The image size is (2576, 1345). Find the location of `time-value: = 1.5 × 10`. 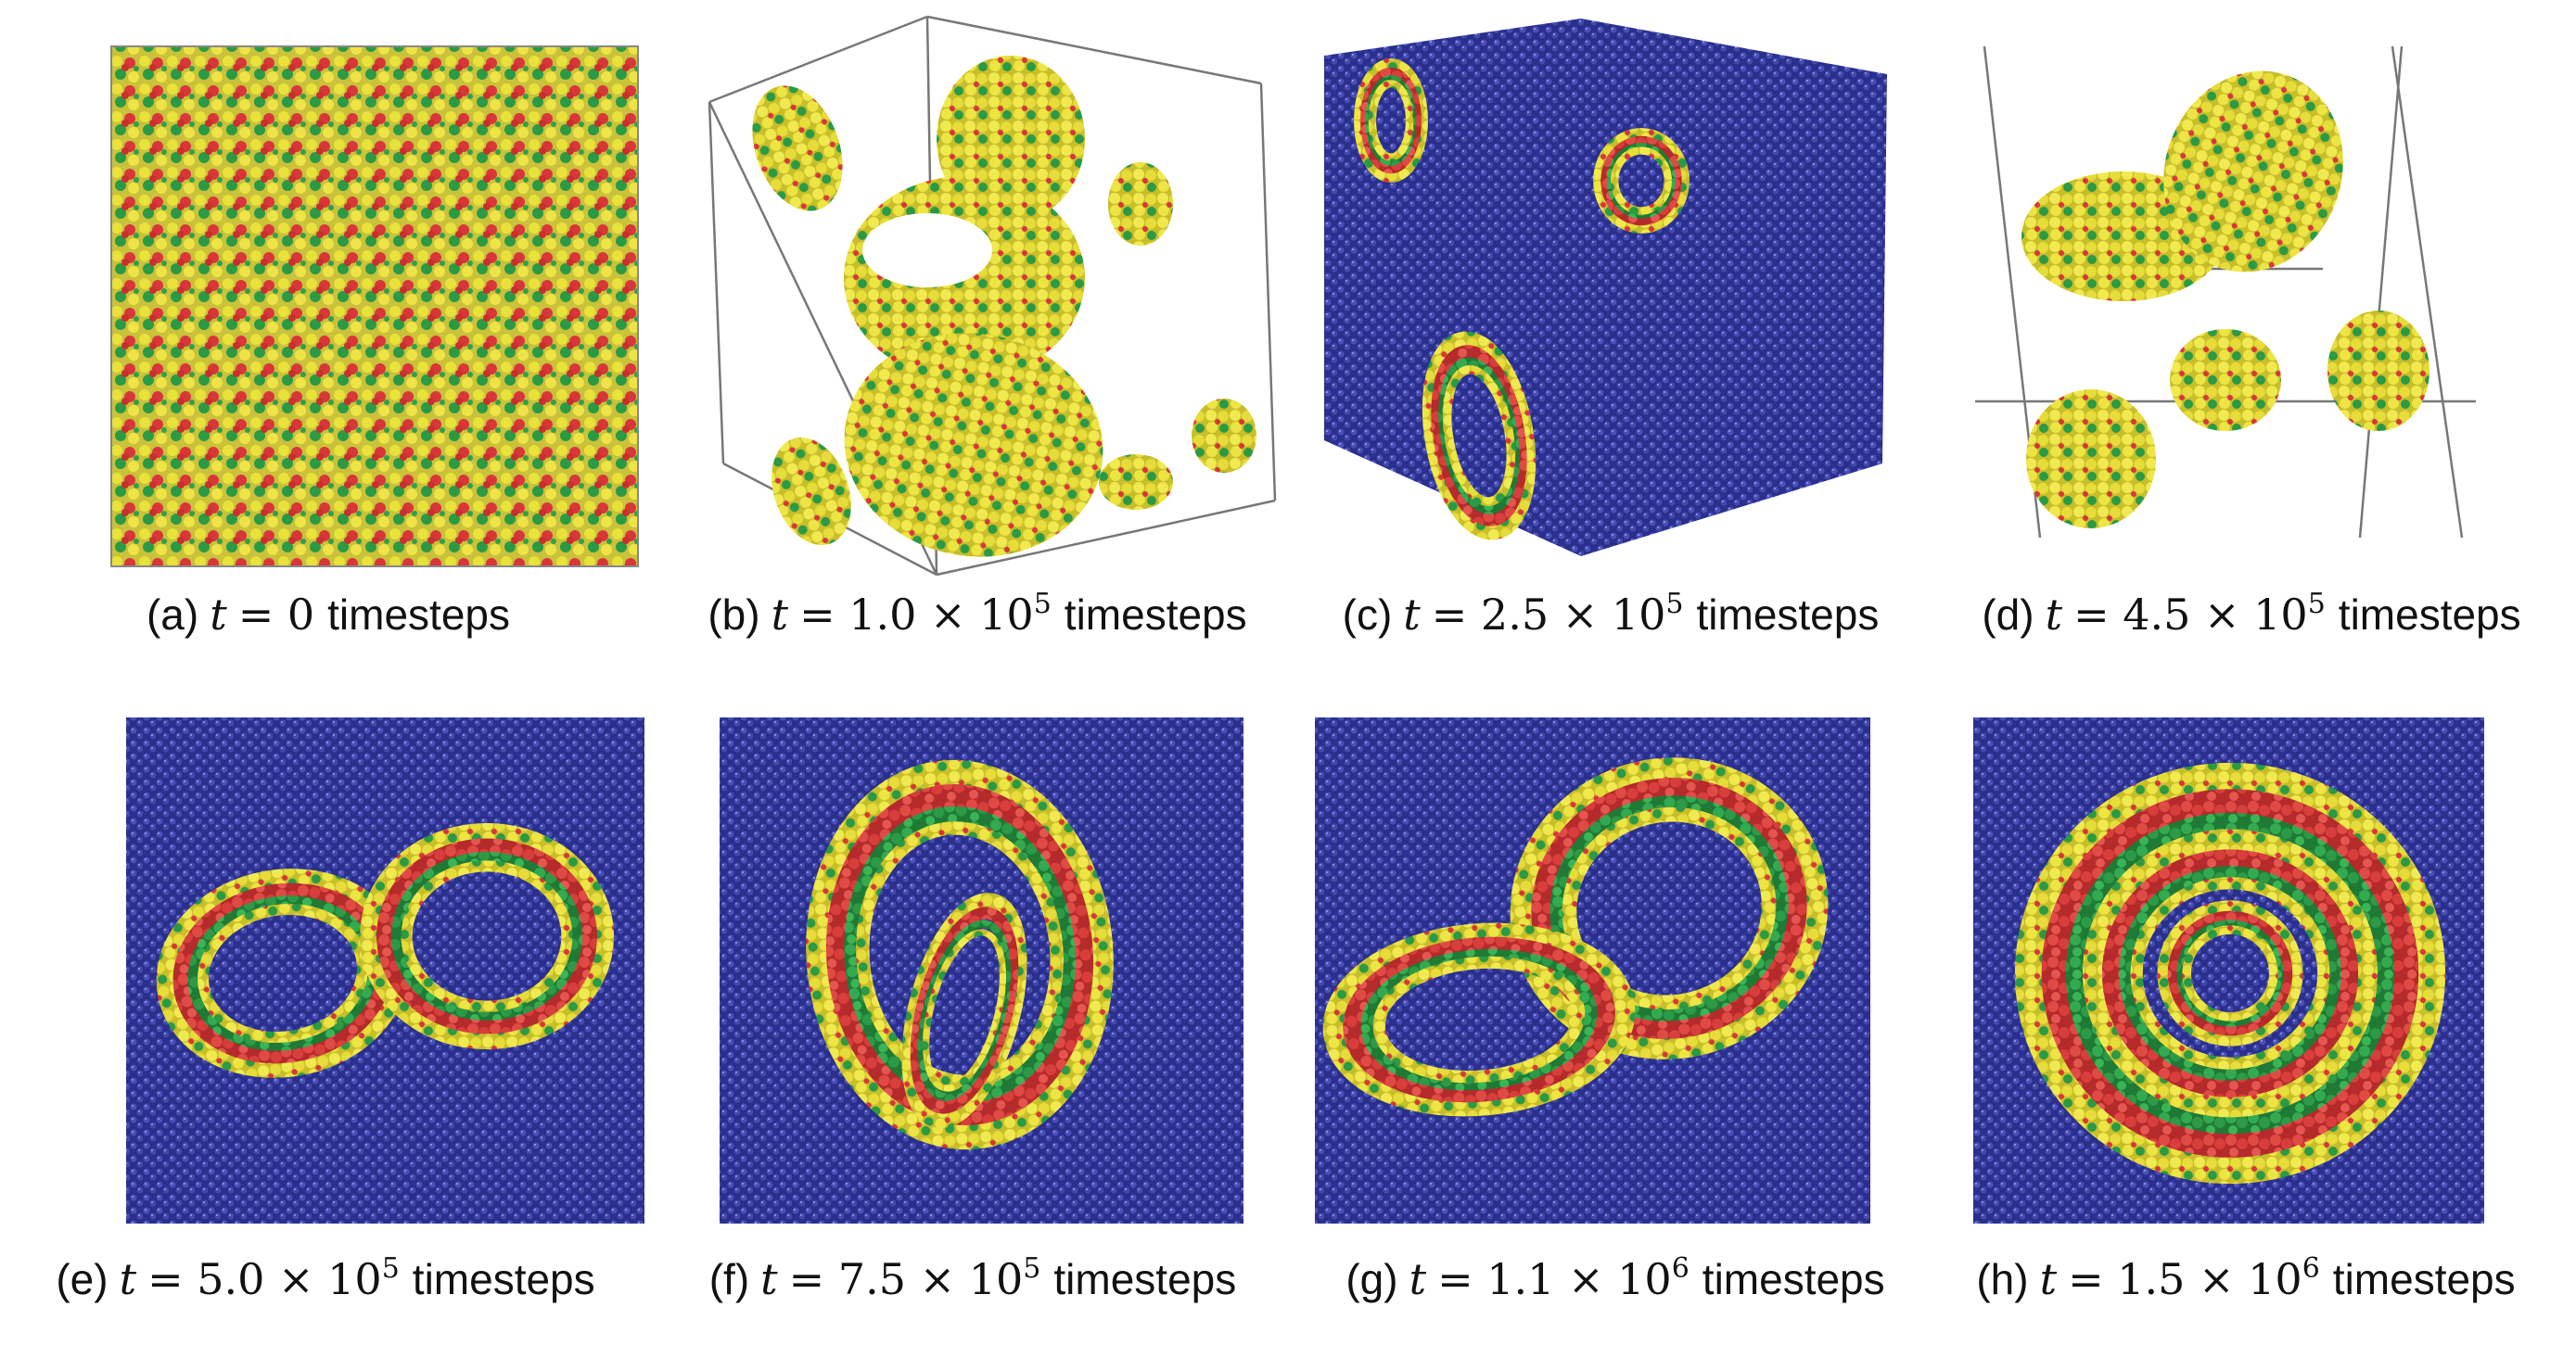

time-value: = 1.5 × 10 is located at coordinates (2185, 1279).